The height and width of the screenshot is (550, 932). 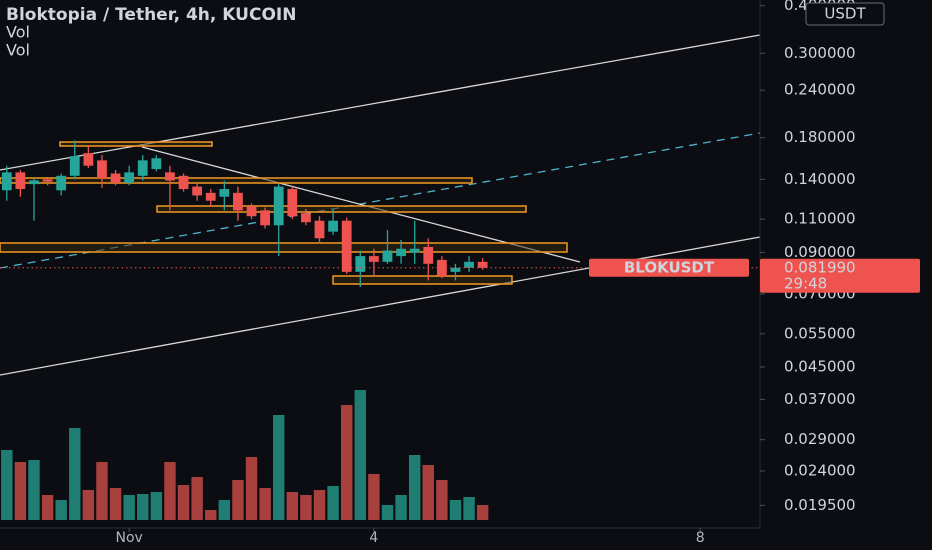 I want to click on y-tick-label: 0.019500, so click(x=820, y=505).